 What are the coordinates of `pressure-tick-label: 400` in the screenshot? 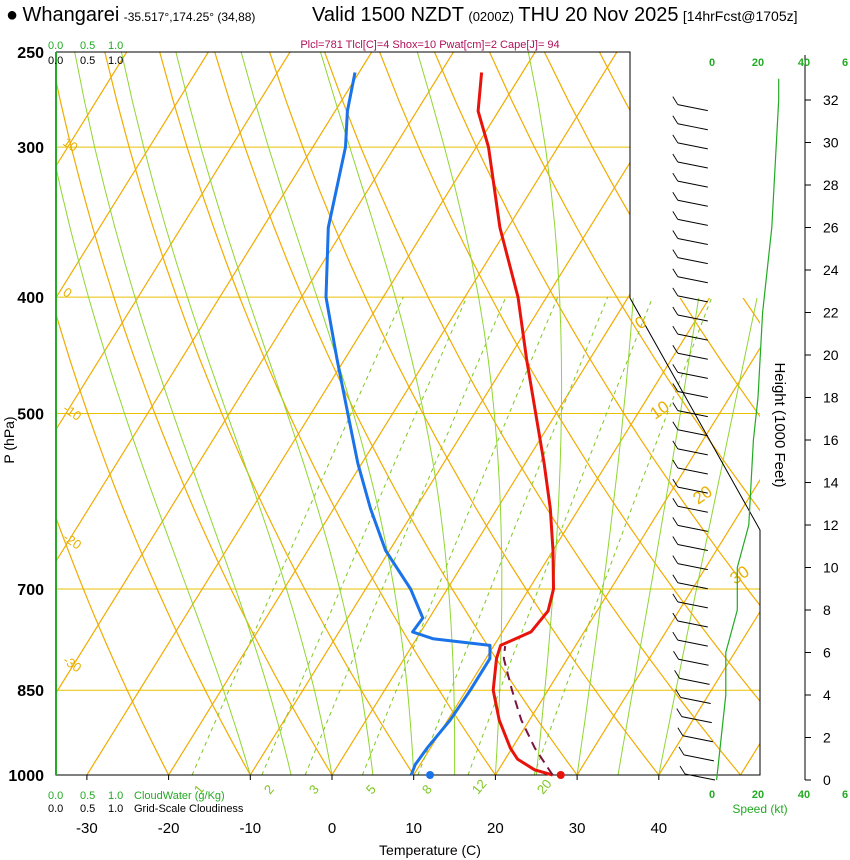 It's located at (30, 298).